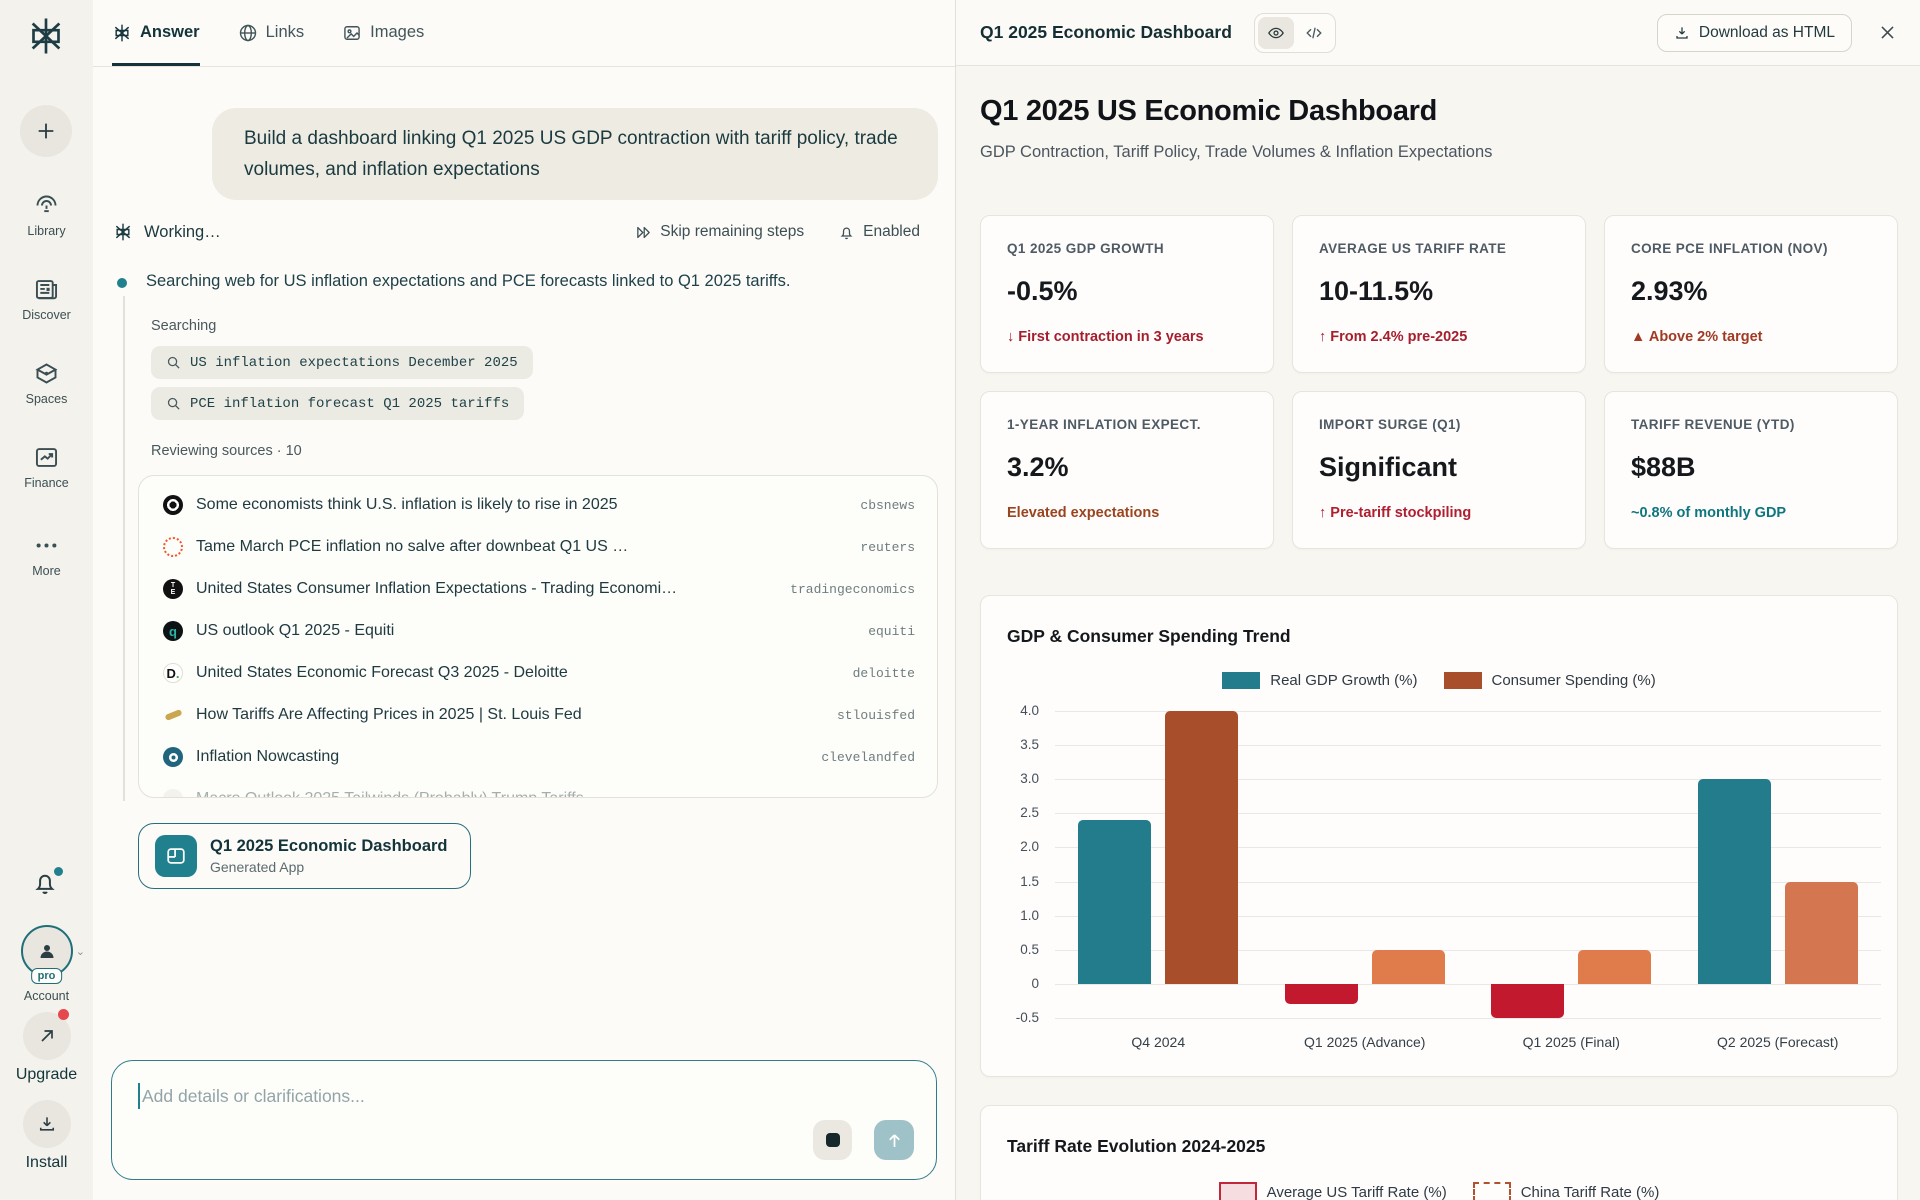  I want to click on sidebar-item-finance: Finance, so click(46, 467).